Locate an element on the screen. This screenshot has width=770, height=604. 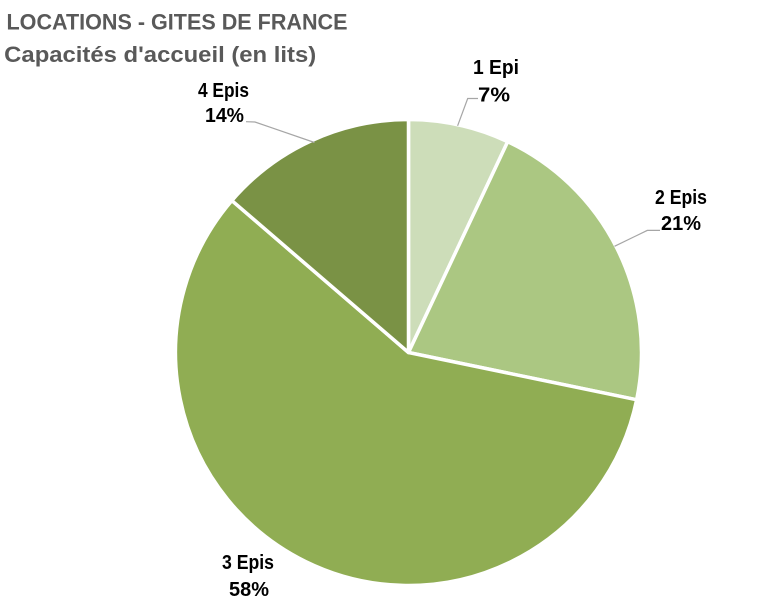
svg-text: 21% is located at coordinates (681, 224).